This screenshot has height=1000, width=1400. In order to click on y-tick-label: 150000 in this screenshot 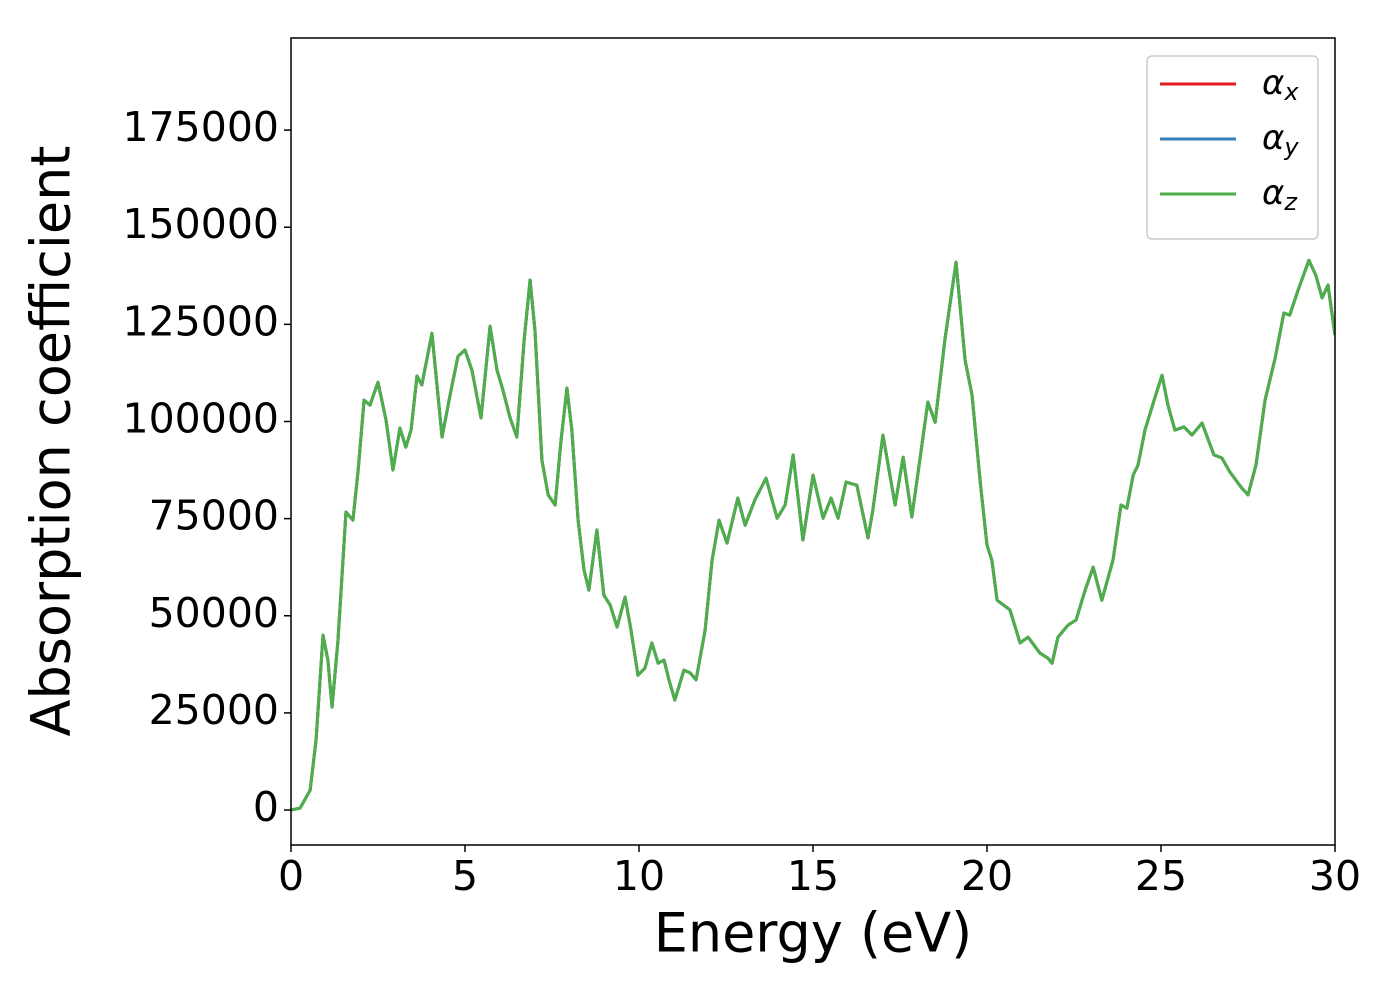, I will do `click(200, 224)`.